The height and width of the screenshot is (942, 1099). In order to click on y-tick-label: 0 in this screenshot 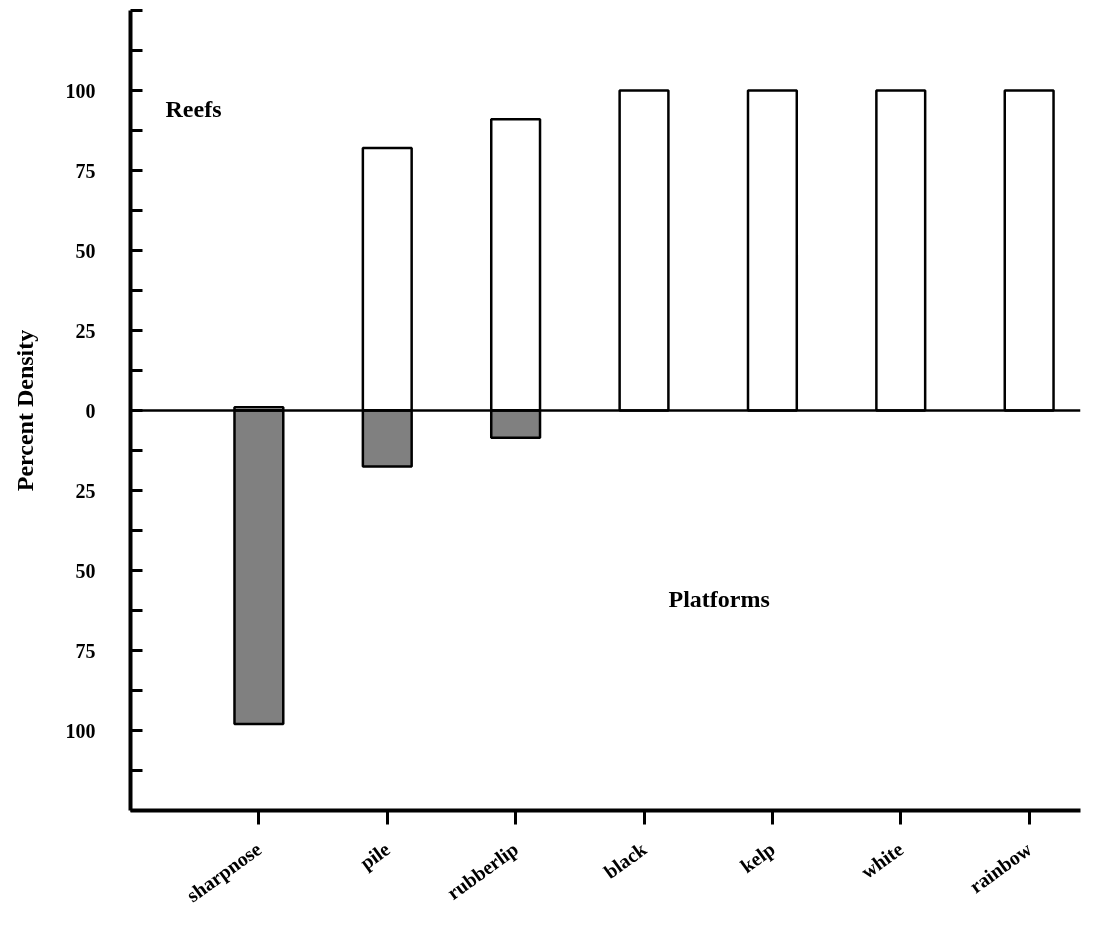, I will do `click(90, 410)`.